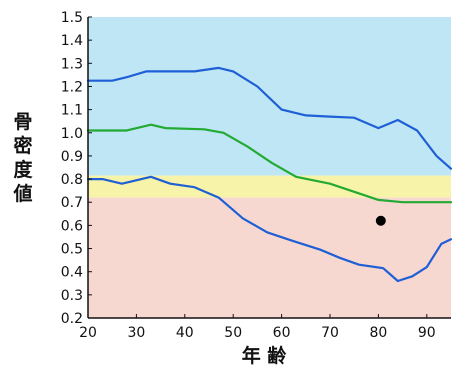 This screenshot has width=452, height=373. I want to click on y-tick-label: 1.3, so click(72, 64).